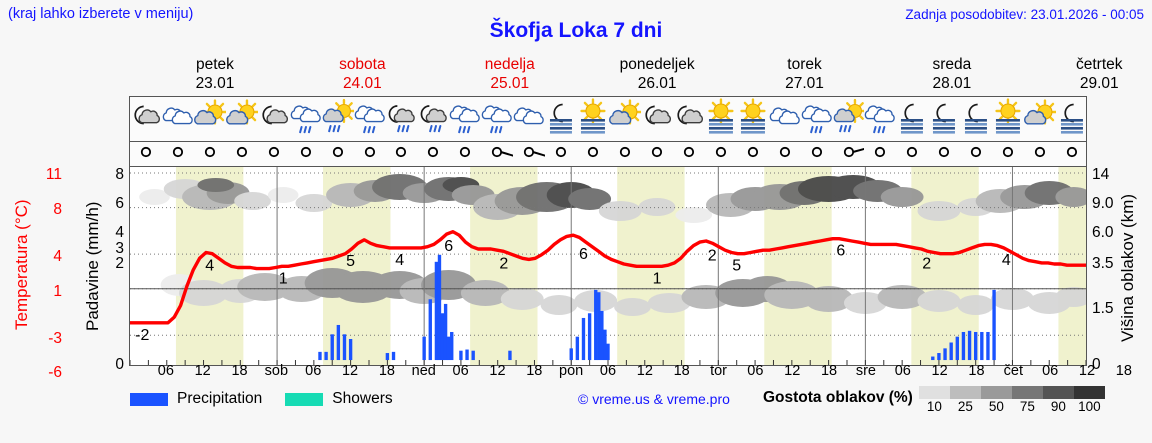  I want to click on day-name: četrtek, so click(1099, 64).